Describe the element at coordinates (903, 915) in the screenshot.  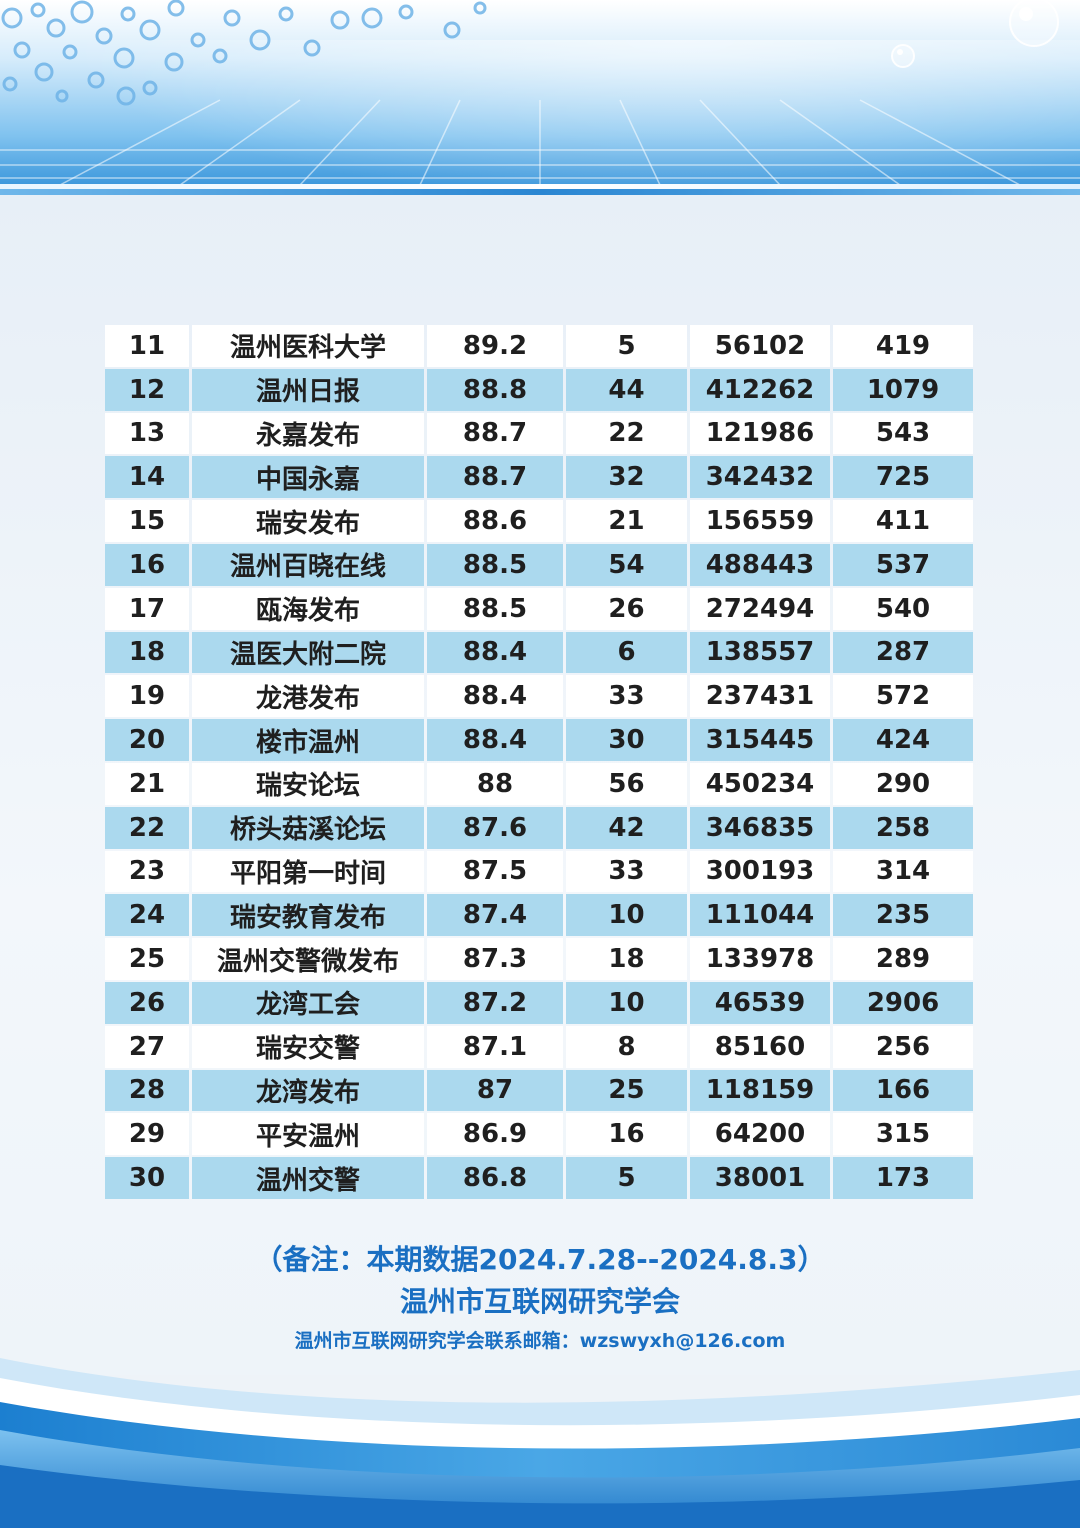
I see `likes-cell: 235` at that location.